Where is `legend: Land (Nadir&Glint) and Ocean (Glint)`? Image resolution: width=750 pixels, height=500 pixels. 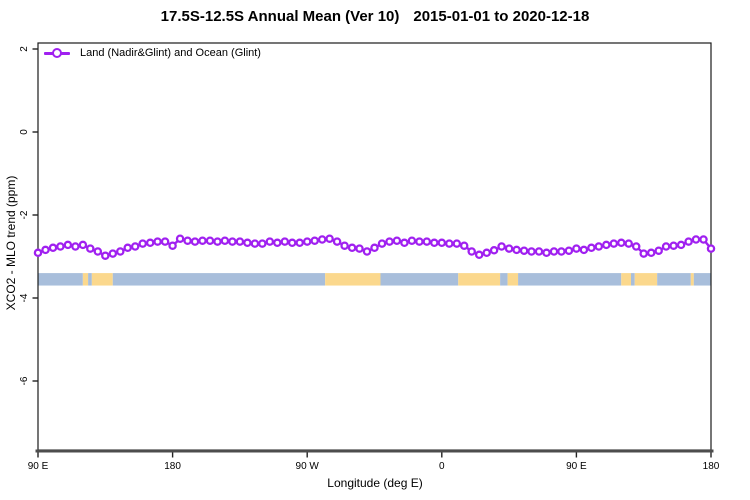
legend: Land (Nadir&Glint) and Ocean (Glint) is located at coordinates (152, 53).